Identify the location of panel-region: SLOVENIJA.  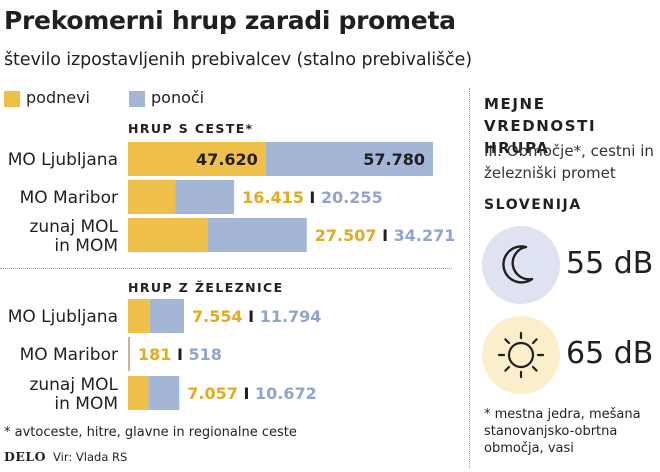
(533, 205).